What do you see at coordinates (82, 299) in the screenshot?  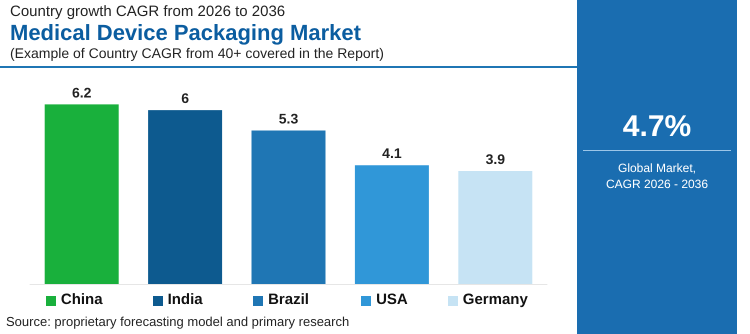 I see `x-tick-label: China` at bounding box center [82, 299].